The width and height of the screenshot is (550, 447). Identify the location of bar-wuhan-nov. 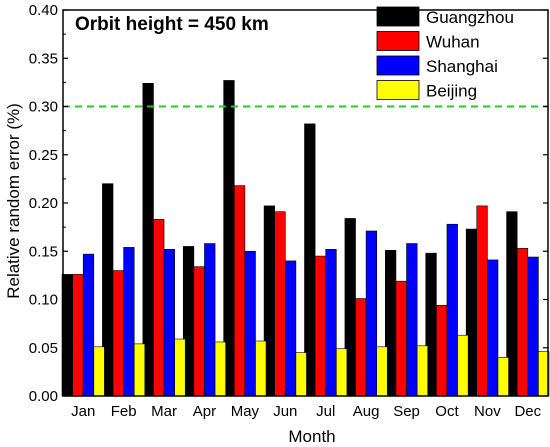
(482, 301).